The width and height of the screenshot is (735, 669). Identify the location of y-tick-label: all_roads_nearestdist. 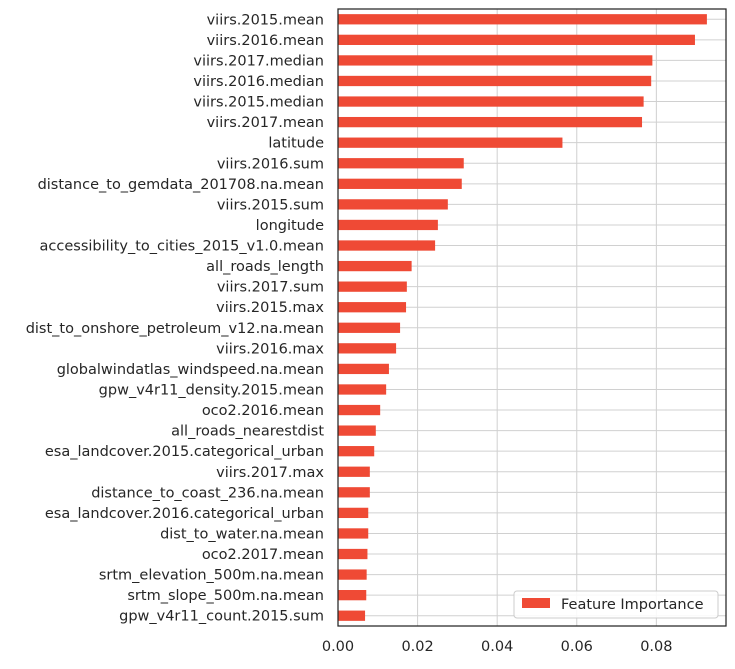
(247, 432).